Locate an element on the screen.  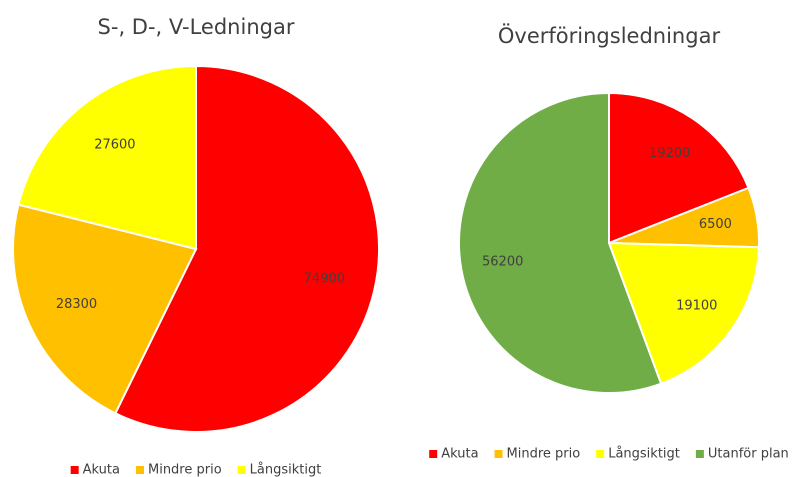
legend: Akuta Mindre prio Långsiktigt is located at coordinates (196, 470).